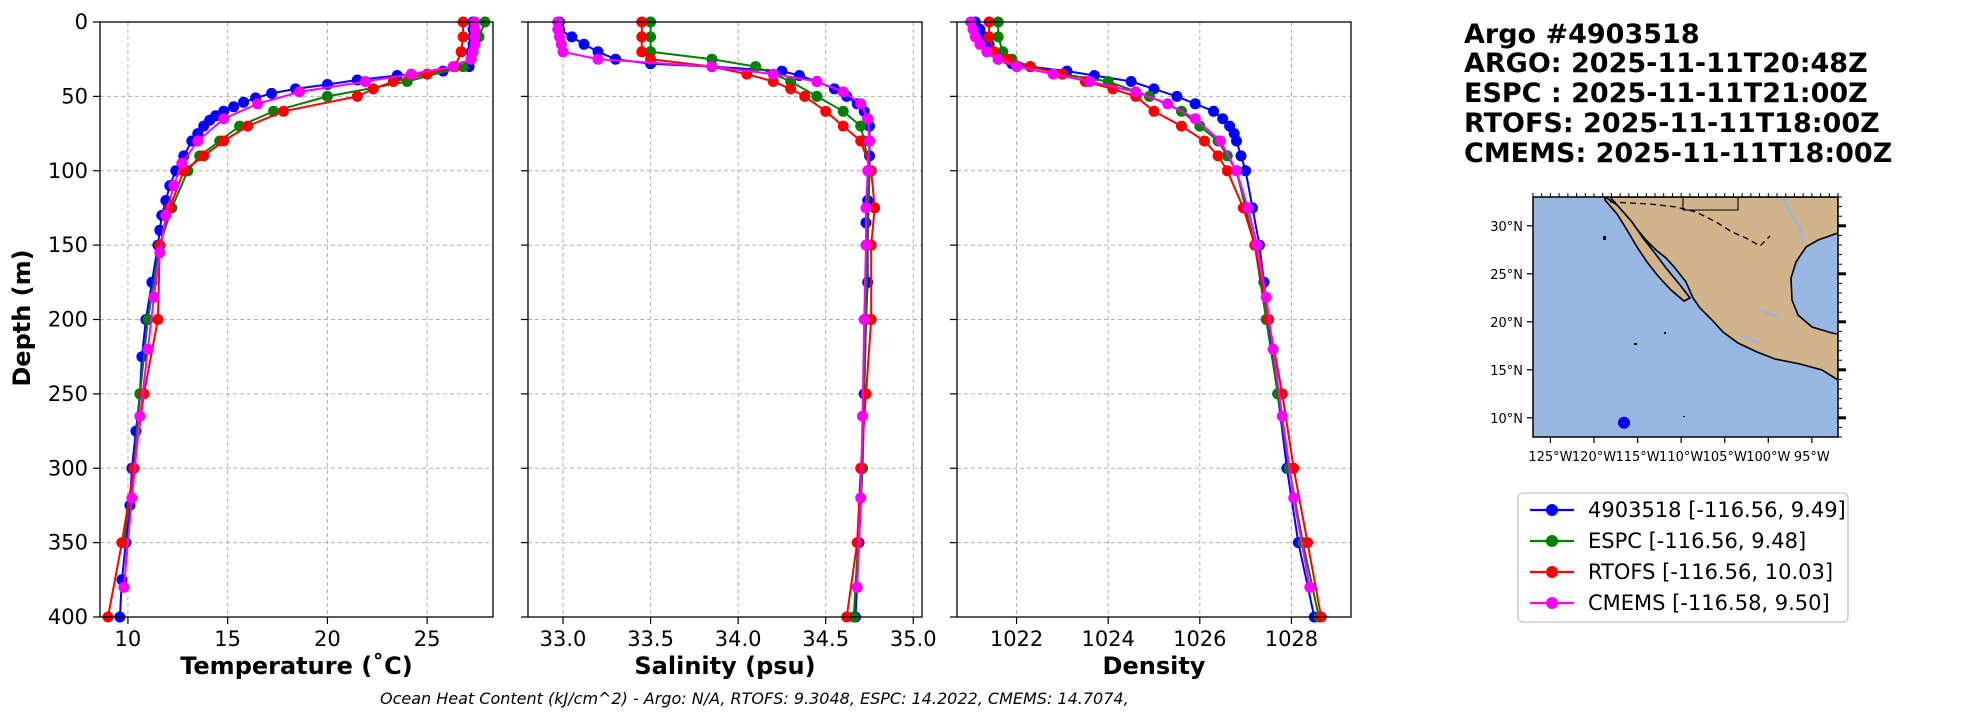 This screenshot has width=1967, height=712. I want to click on salinity-xtick-label: 33.5, so click(650, 639).